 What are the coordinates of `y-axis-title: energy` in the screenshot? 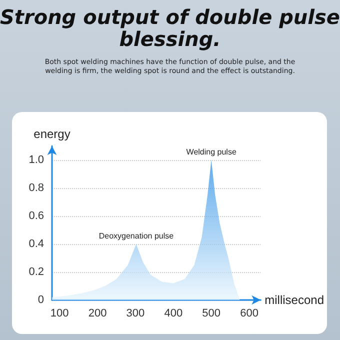 It's located at (52, 134).